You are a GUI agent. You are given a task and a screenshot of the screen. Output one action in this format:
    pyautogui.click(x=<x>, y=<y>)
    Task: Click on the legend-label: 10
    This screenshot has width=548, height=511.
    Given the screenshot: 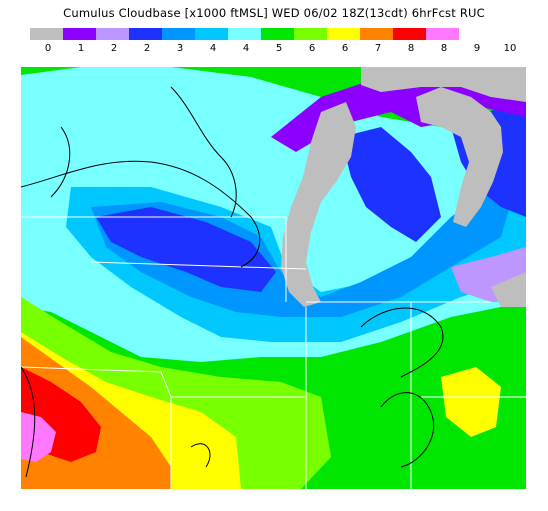 What is the action you would take?
    pyautogui.click(x=510, y=48)
    